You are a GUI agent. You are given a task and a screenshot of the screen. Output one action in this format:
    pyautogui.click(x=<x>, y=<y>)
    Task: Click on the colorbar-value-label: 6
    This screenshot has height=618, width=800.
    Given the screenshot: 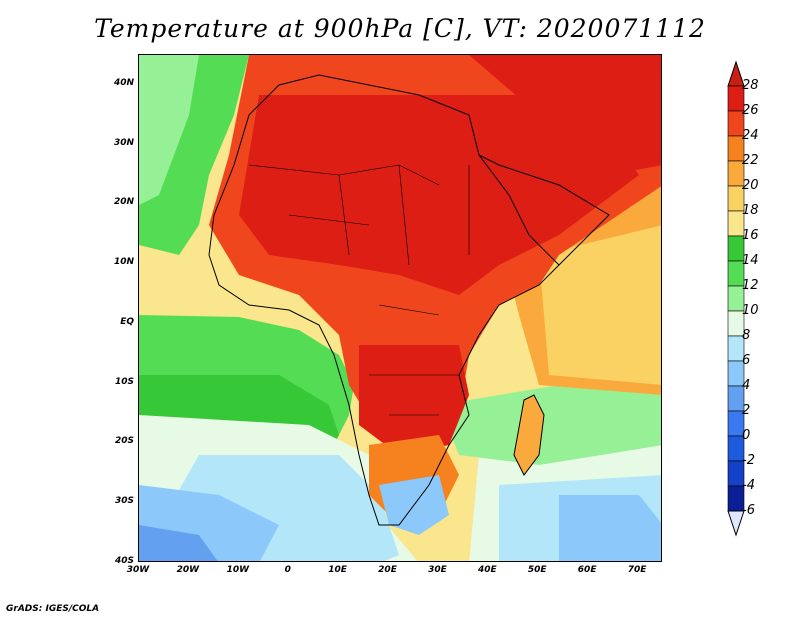 What is the action you would take?
    pyautogui.click(x=746, y=360)
    